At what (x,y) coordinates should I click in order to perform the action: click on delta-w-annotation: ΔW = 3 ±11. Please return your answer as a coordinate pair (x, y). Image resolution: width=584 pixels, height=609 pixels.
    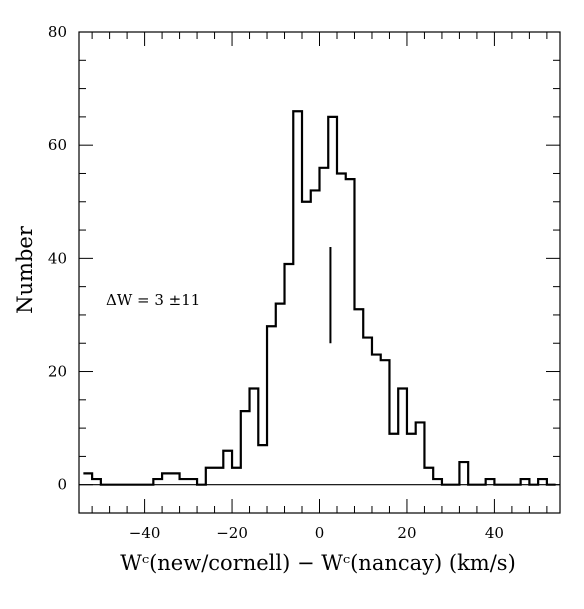
    Looking at the image, I should click on (153, 300).